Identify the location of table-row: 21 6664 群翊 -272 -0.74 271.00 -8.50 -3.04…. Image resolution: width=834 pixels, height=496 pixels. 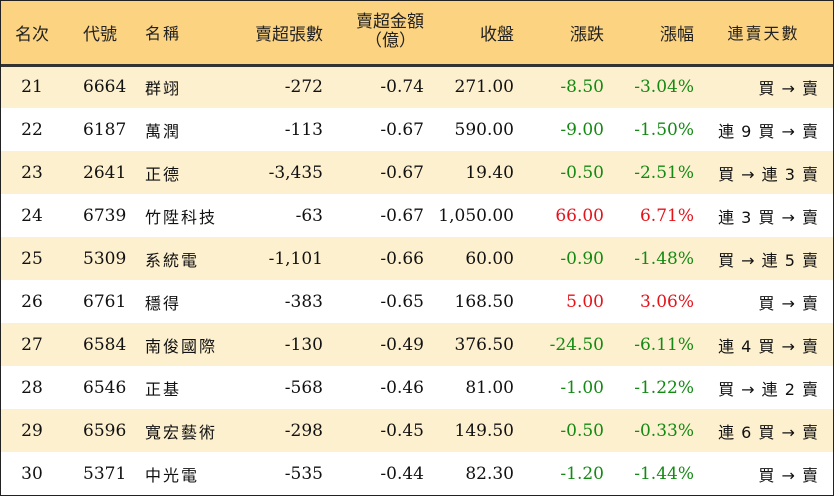
(417, 86).